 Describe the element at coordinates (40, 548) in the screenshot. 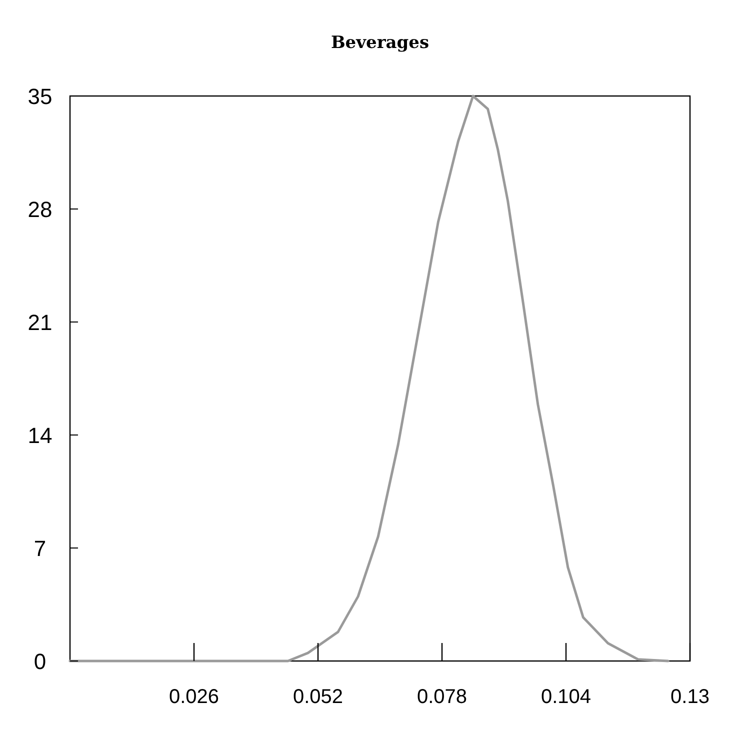

I see `y-tick-label: 7` at that location.